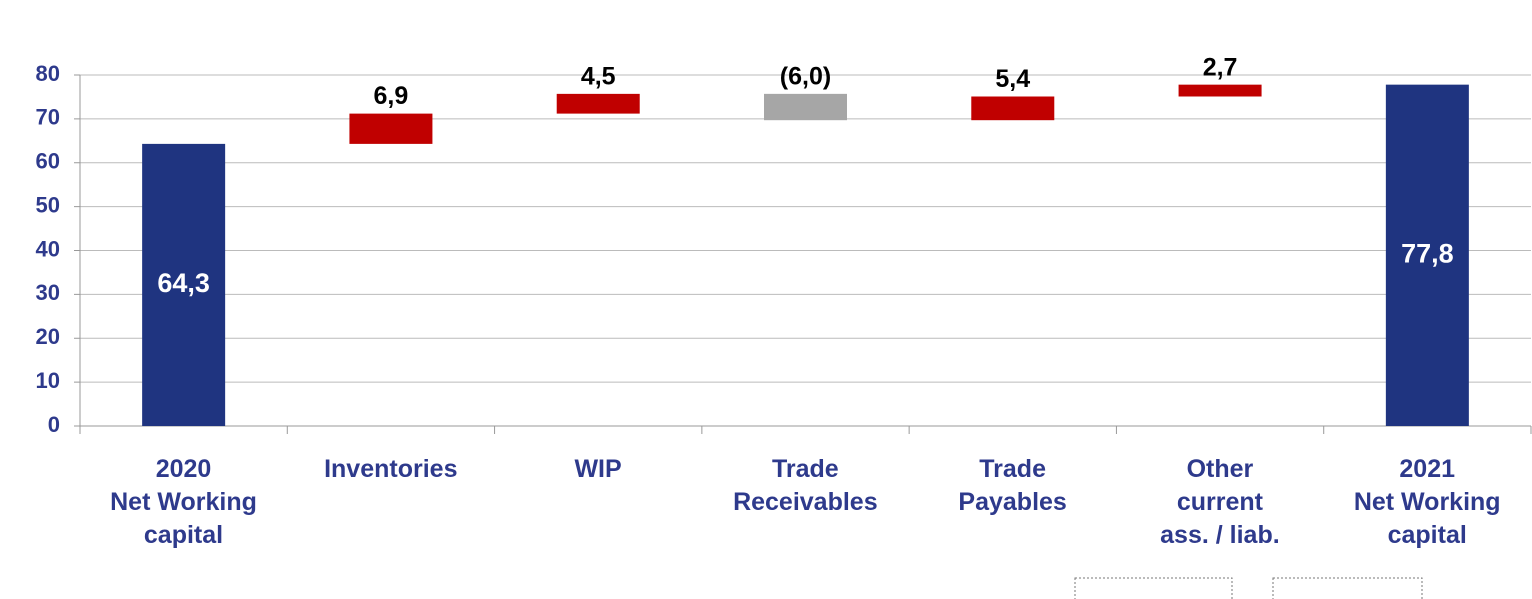  Describe the element at coordinates (183, 502) in the screenshot. I see `x-tick-label: 2020 Net Working capital` at that location.